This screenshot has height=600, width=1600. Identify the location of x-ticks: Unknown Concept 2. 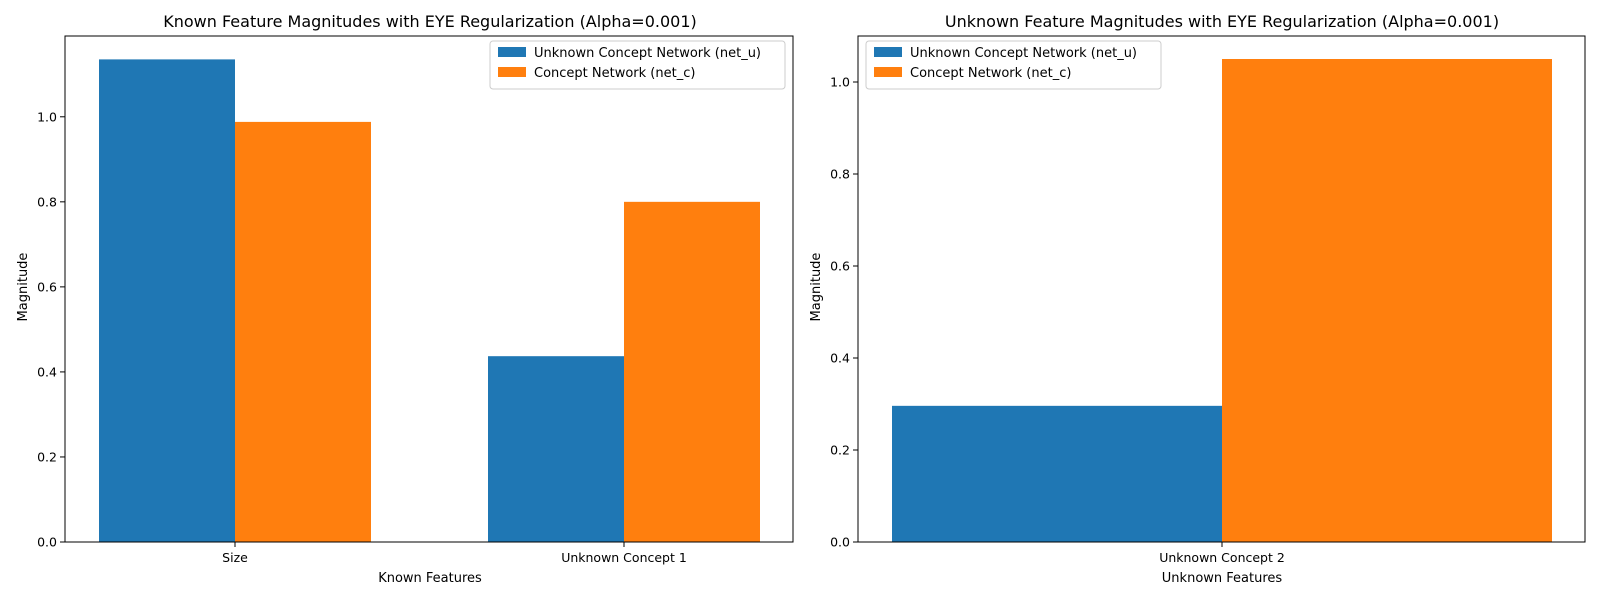
(1222, 553).